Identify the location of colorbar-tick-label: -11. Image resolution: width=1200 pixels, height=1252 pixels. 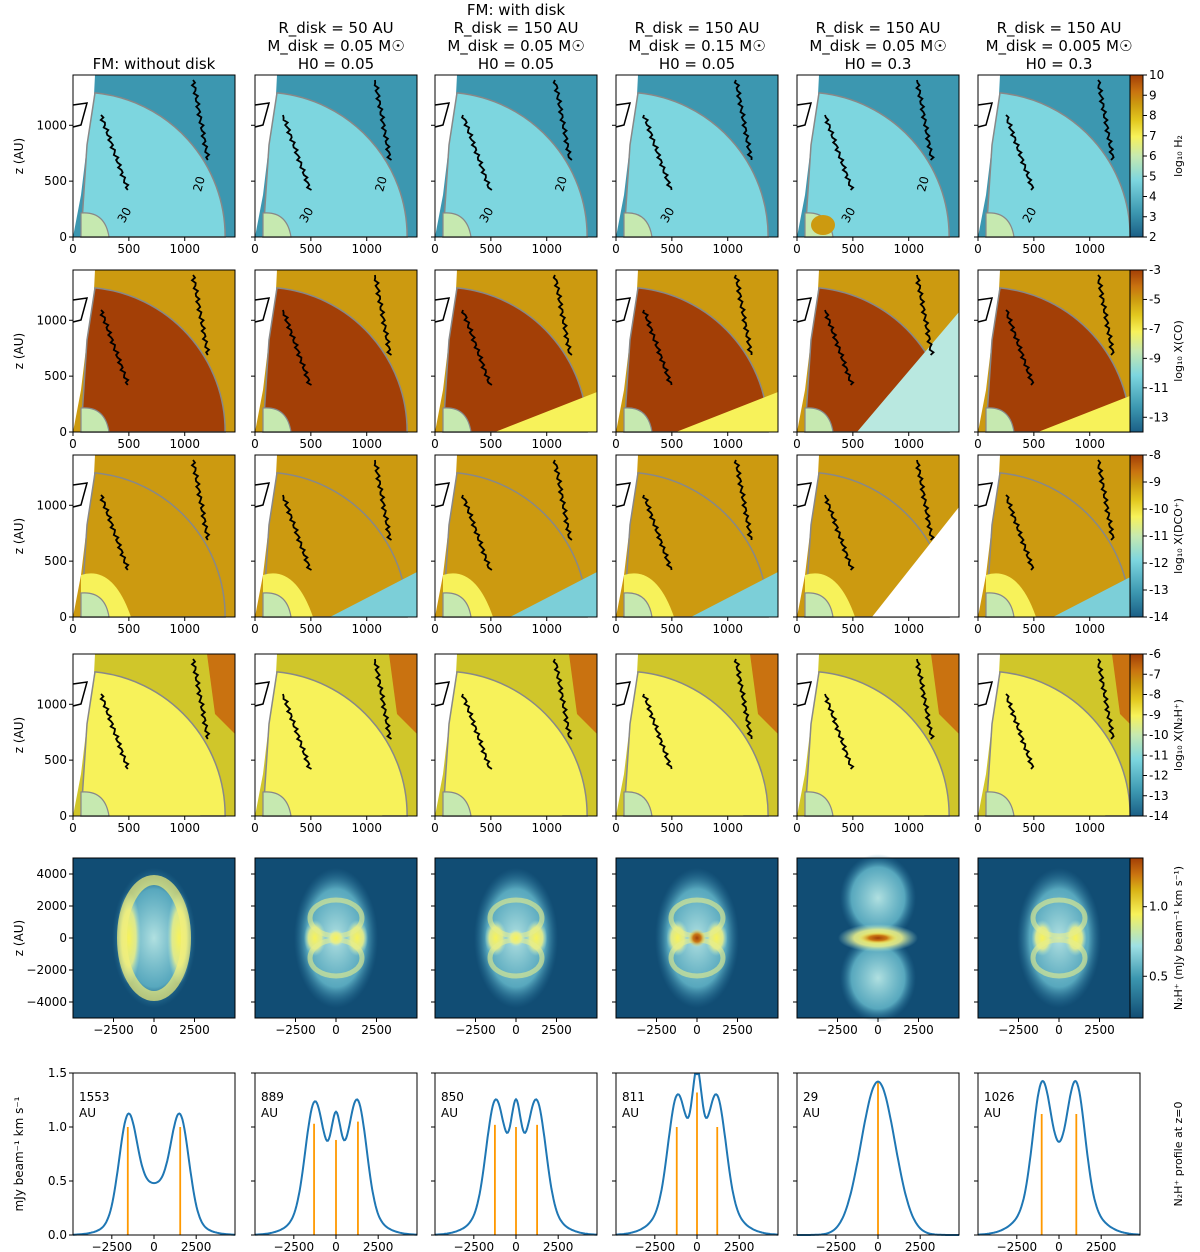
(1159, 388).